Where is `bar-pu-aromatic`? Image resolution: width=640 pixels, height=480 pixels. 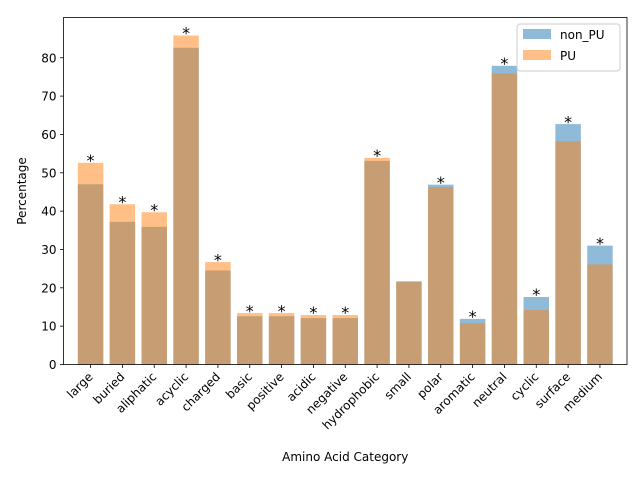
bar-pu-aromatic is located at coordinates (472, 344).